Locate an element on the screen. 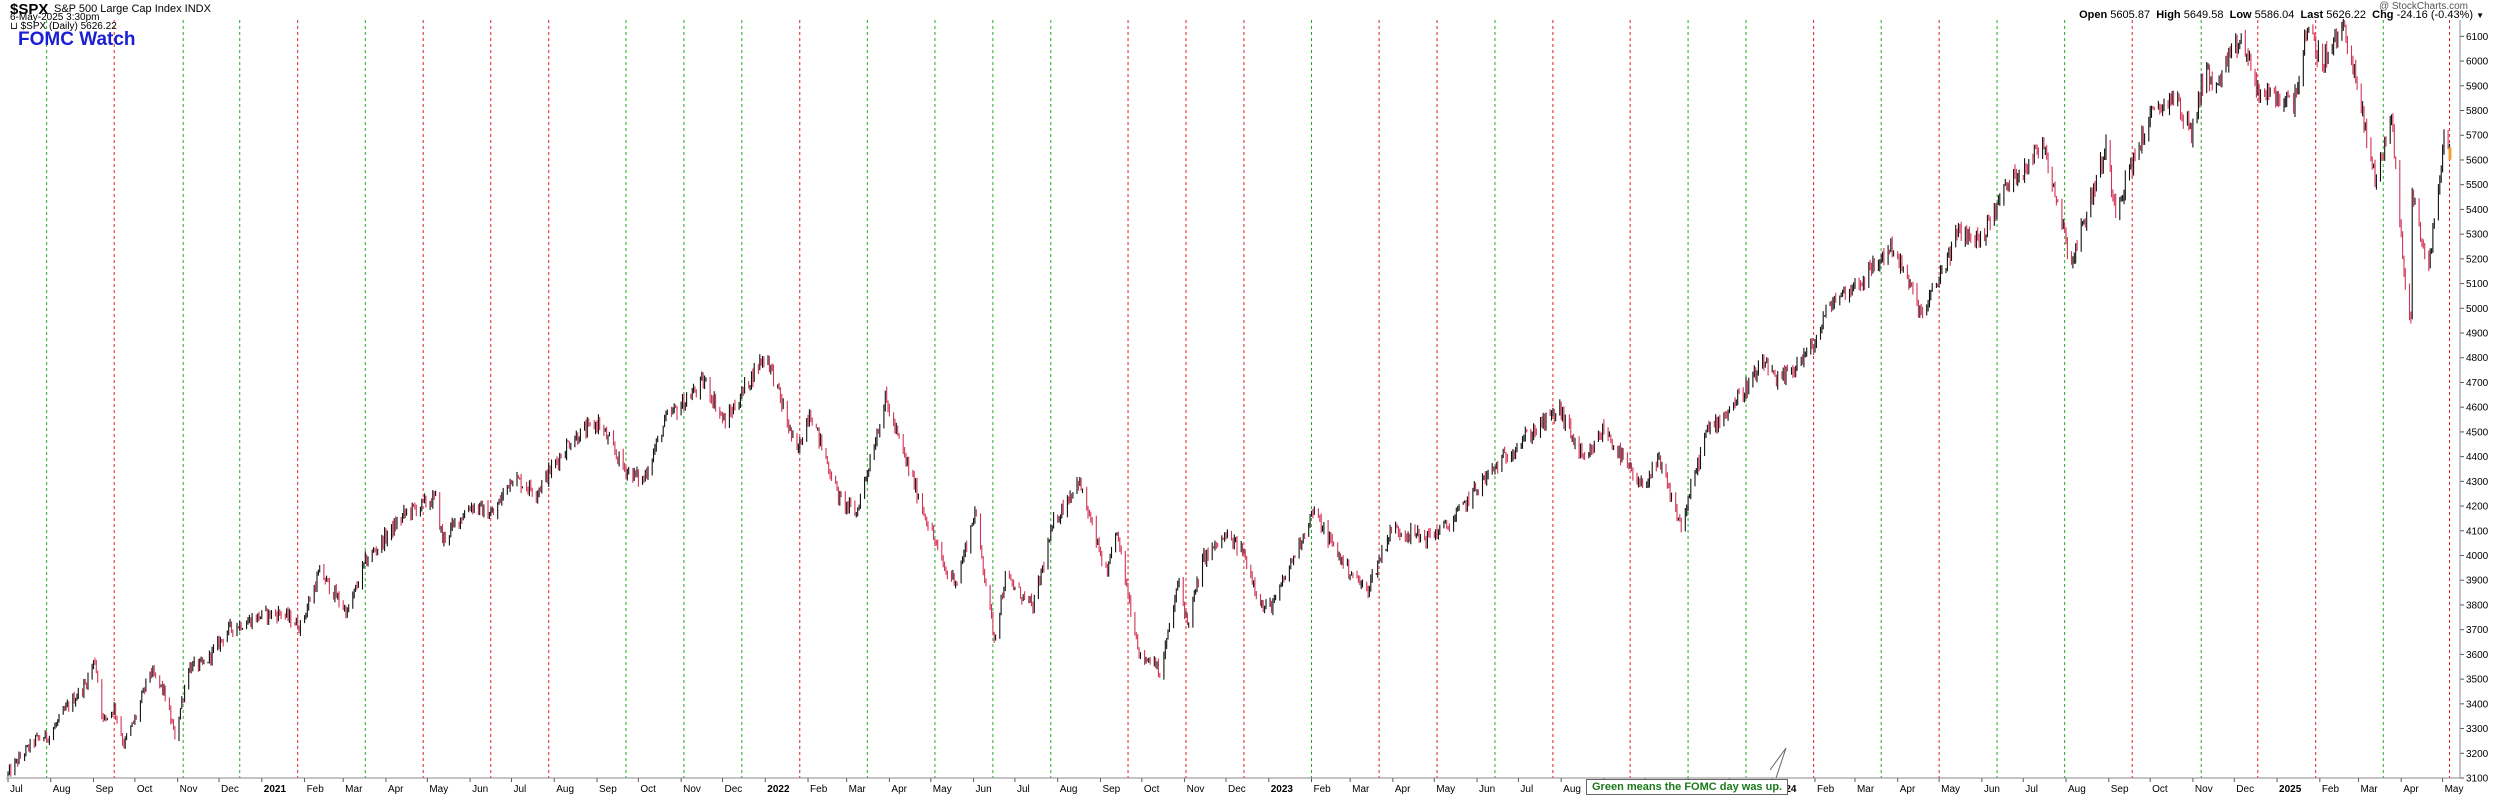 The image size is (2500, 800). last-price-marker is located at coordinates (2450, 153).